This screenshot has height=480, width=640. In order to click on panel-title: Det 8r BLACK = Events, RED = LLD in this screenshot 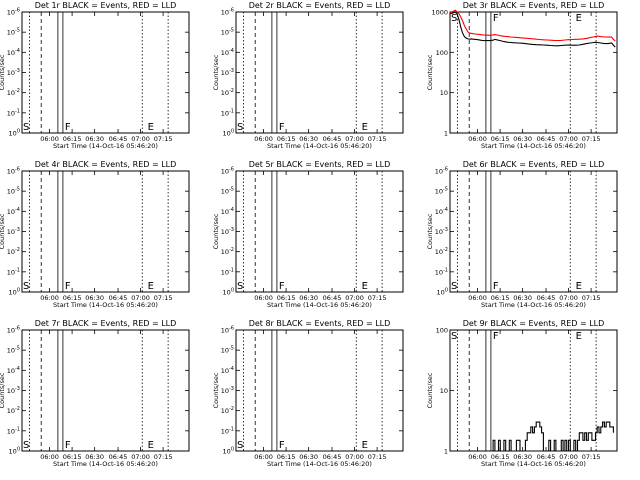, I will do `click(320, 323)`.